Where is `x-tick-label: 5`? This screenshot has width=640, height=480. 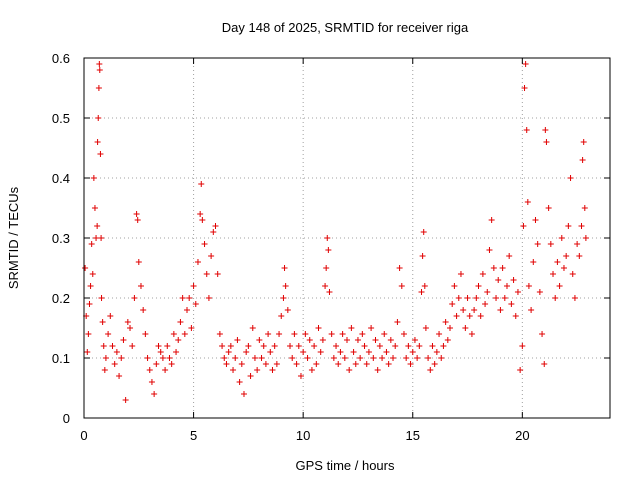
x-tick-label: 5 is located at coordinates (193, 435).